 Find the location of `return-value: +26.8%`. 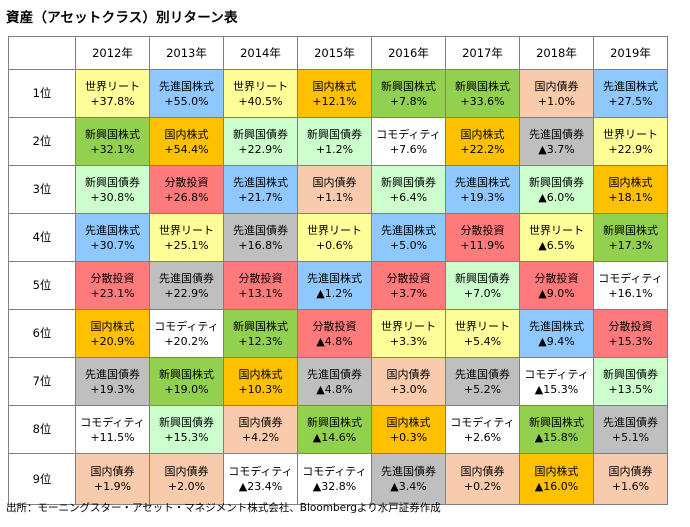

return-value: +26.8% is located at coordinates (186, 197).